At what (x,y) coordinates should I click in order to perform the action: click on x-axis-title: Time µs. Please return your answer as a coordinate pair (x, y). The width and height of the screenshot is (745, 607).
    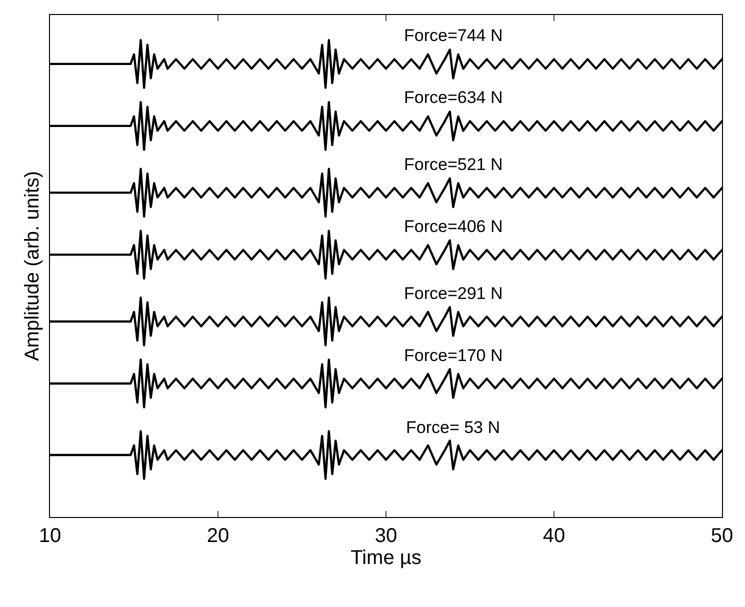
    Looking at the image, I should click on (386, 558).